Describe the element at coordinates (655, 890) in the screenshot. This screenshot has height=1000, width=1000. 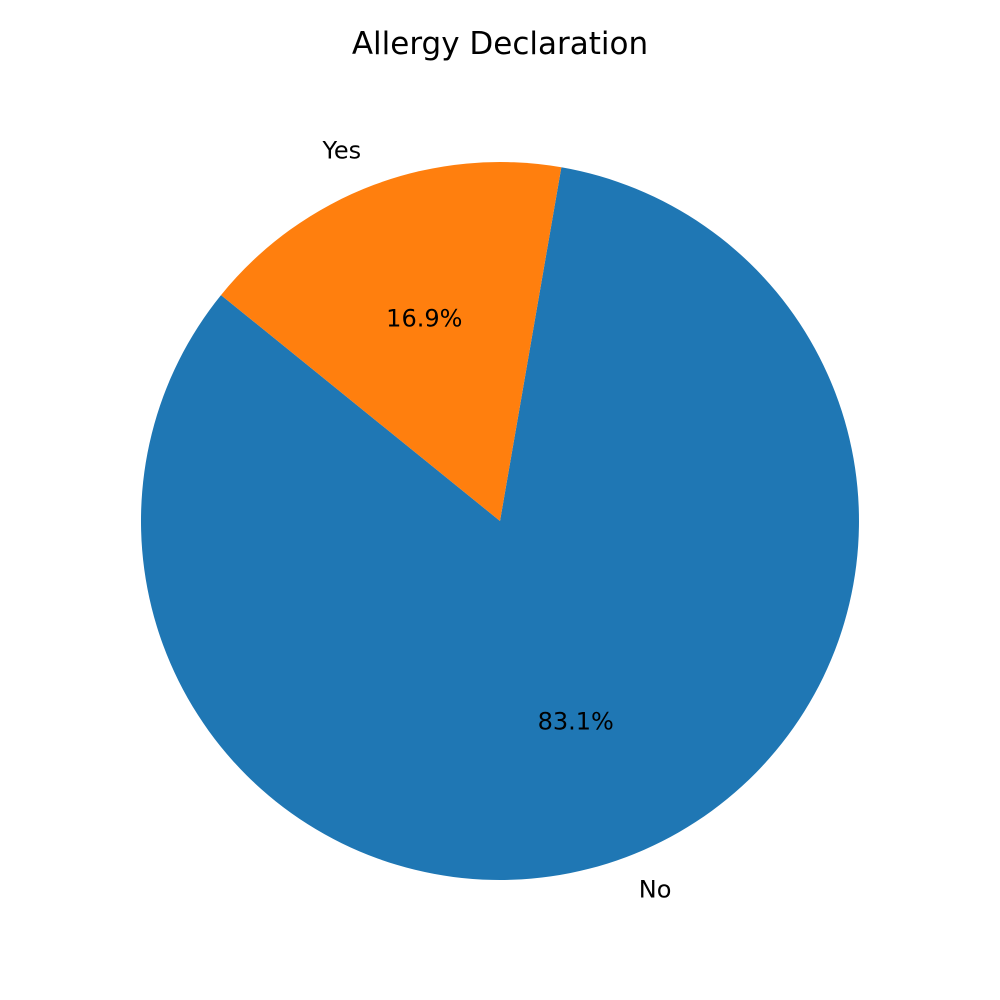
I see `slice-label-no: No` at that location.